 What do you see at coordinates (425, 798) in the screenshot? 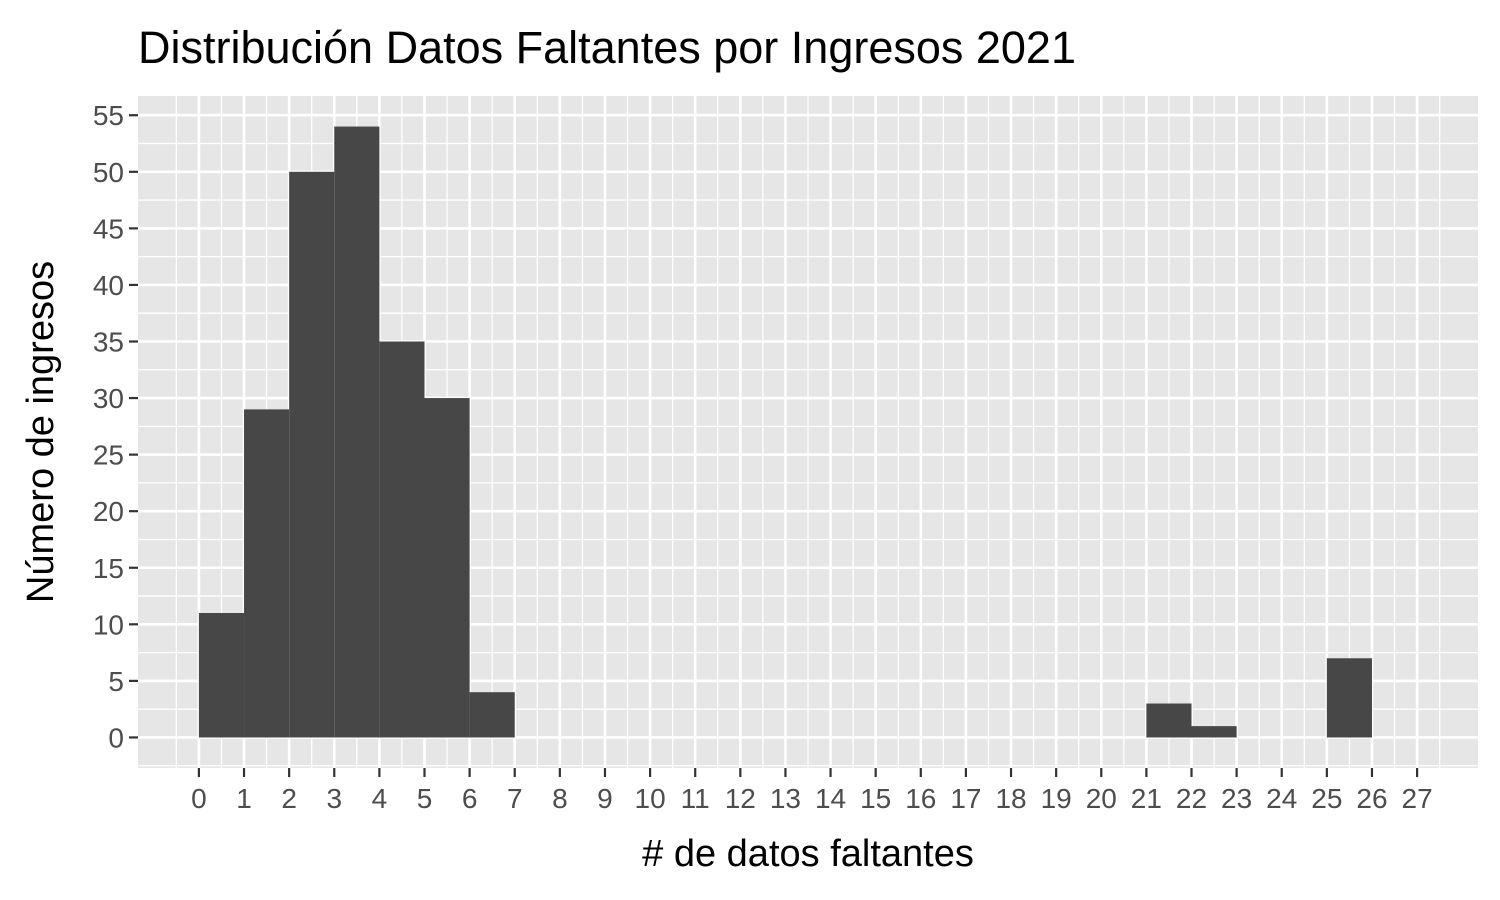
I see `x-tick-label: 5` at bounding box center [425, 798].